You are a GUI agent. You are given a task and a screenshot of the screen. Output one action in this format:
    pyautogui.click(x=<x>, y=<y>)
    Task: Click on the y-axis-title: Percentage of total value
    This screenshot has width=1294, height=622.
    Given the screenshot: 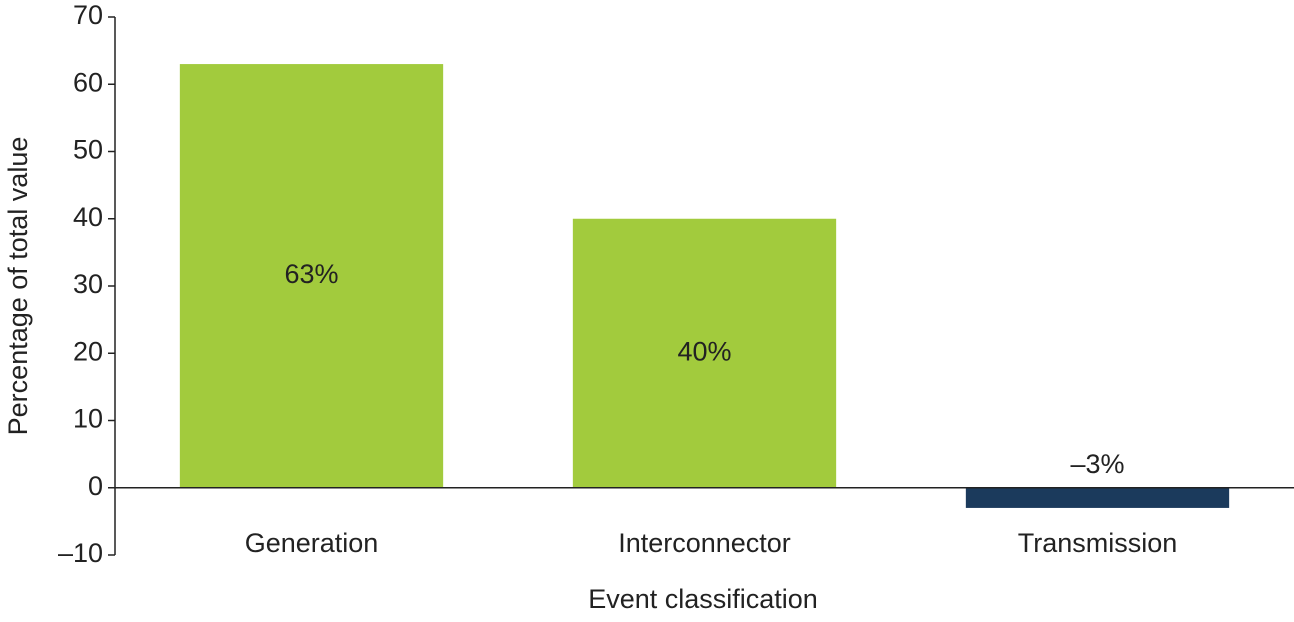 What is the action you would take?
    pyautogui.click(x=18, y=286)
    